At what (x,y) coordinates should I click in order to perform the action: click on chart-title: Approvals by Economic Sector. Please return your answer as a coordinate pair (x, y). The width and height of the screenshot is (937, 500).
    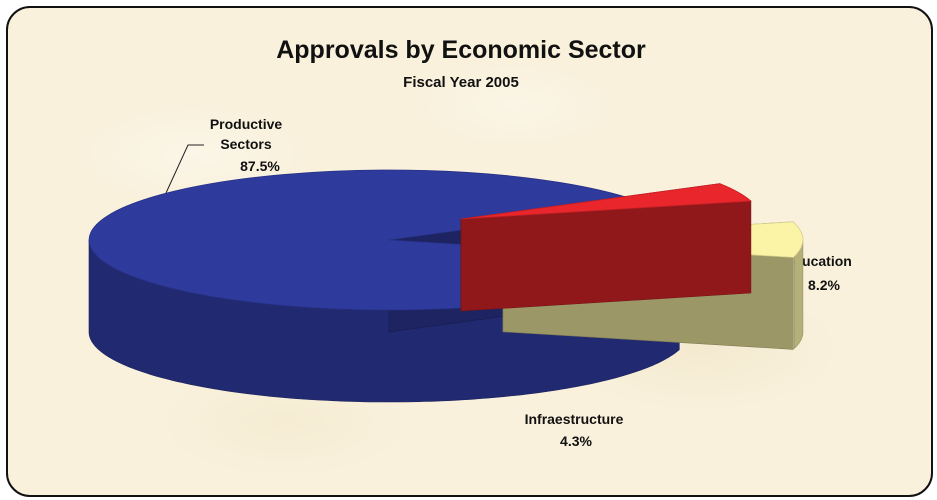
    Looking at the image, I should click on (461, 50).